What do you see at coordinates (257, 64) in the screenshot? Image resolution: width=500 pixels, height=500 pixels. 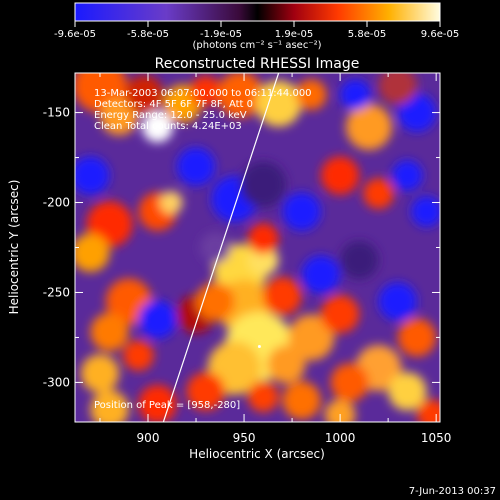 I see `chart-title: Reconstructed RHESSI Image` at bounding box center [257, 64].